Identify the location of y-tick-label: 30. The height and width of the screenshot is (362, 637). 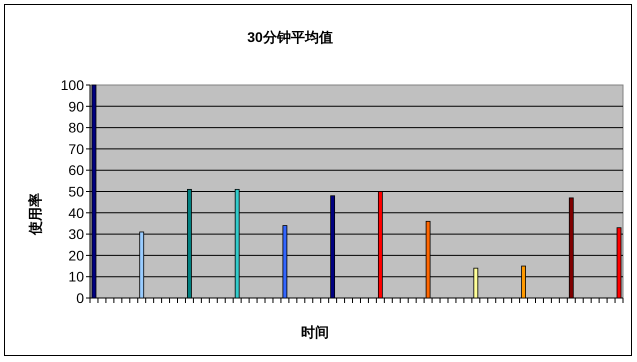
(76, 234).